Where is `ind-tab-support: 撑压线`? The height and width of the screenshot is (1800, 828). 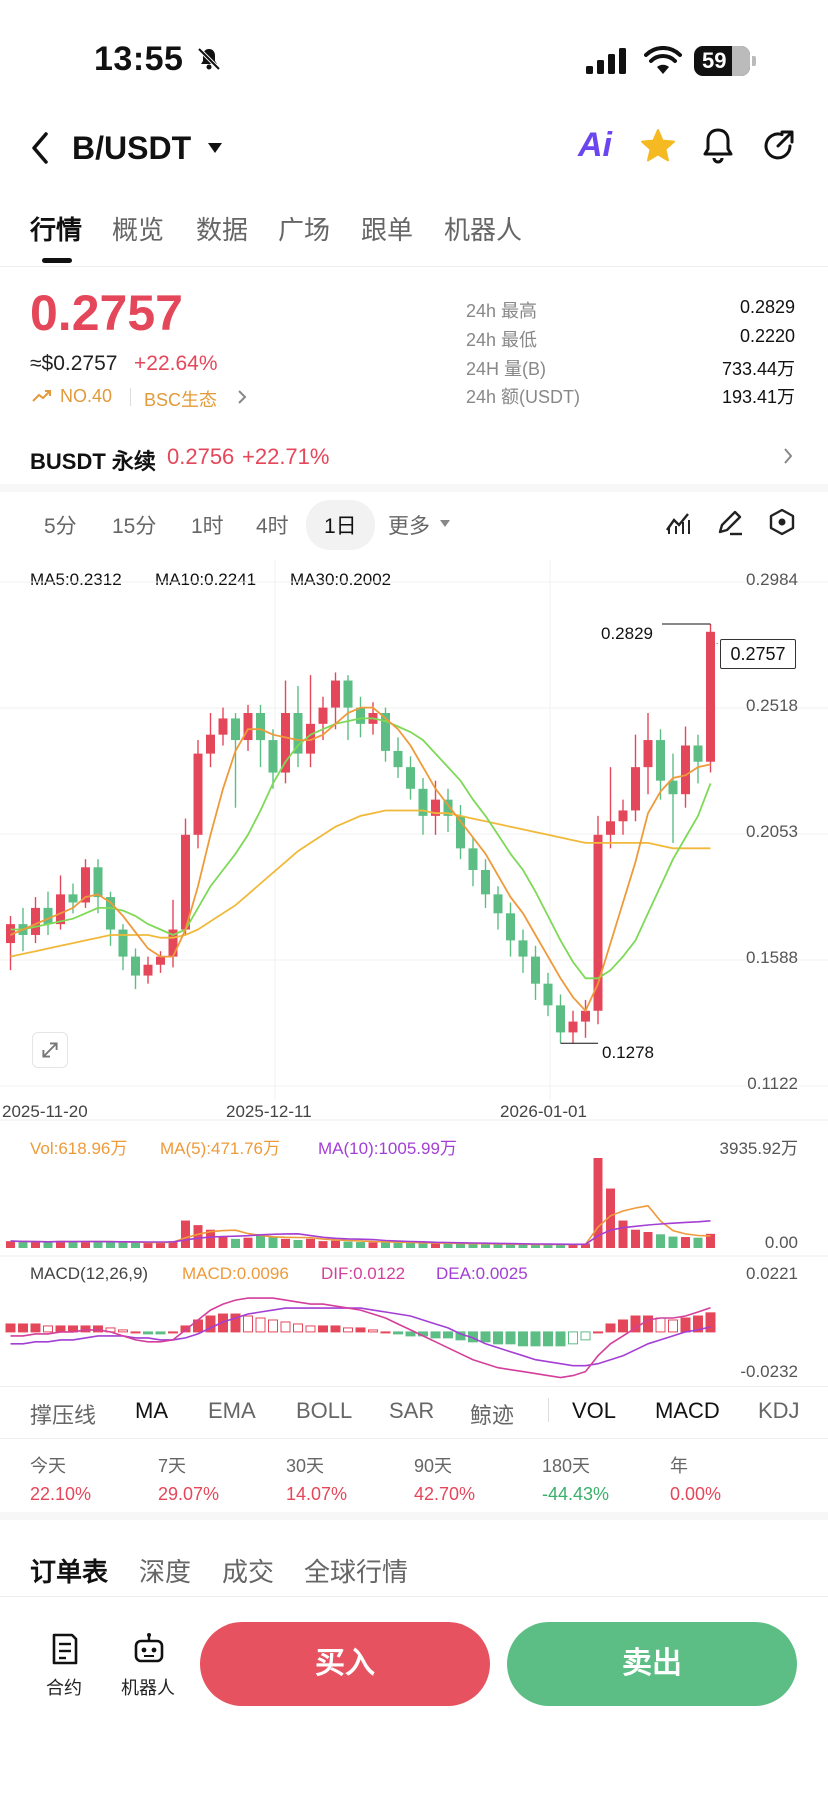 ind-tab-support: 撑压线 is located at coordinates (63, 1415).